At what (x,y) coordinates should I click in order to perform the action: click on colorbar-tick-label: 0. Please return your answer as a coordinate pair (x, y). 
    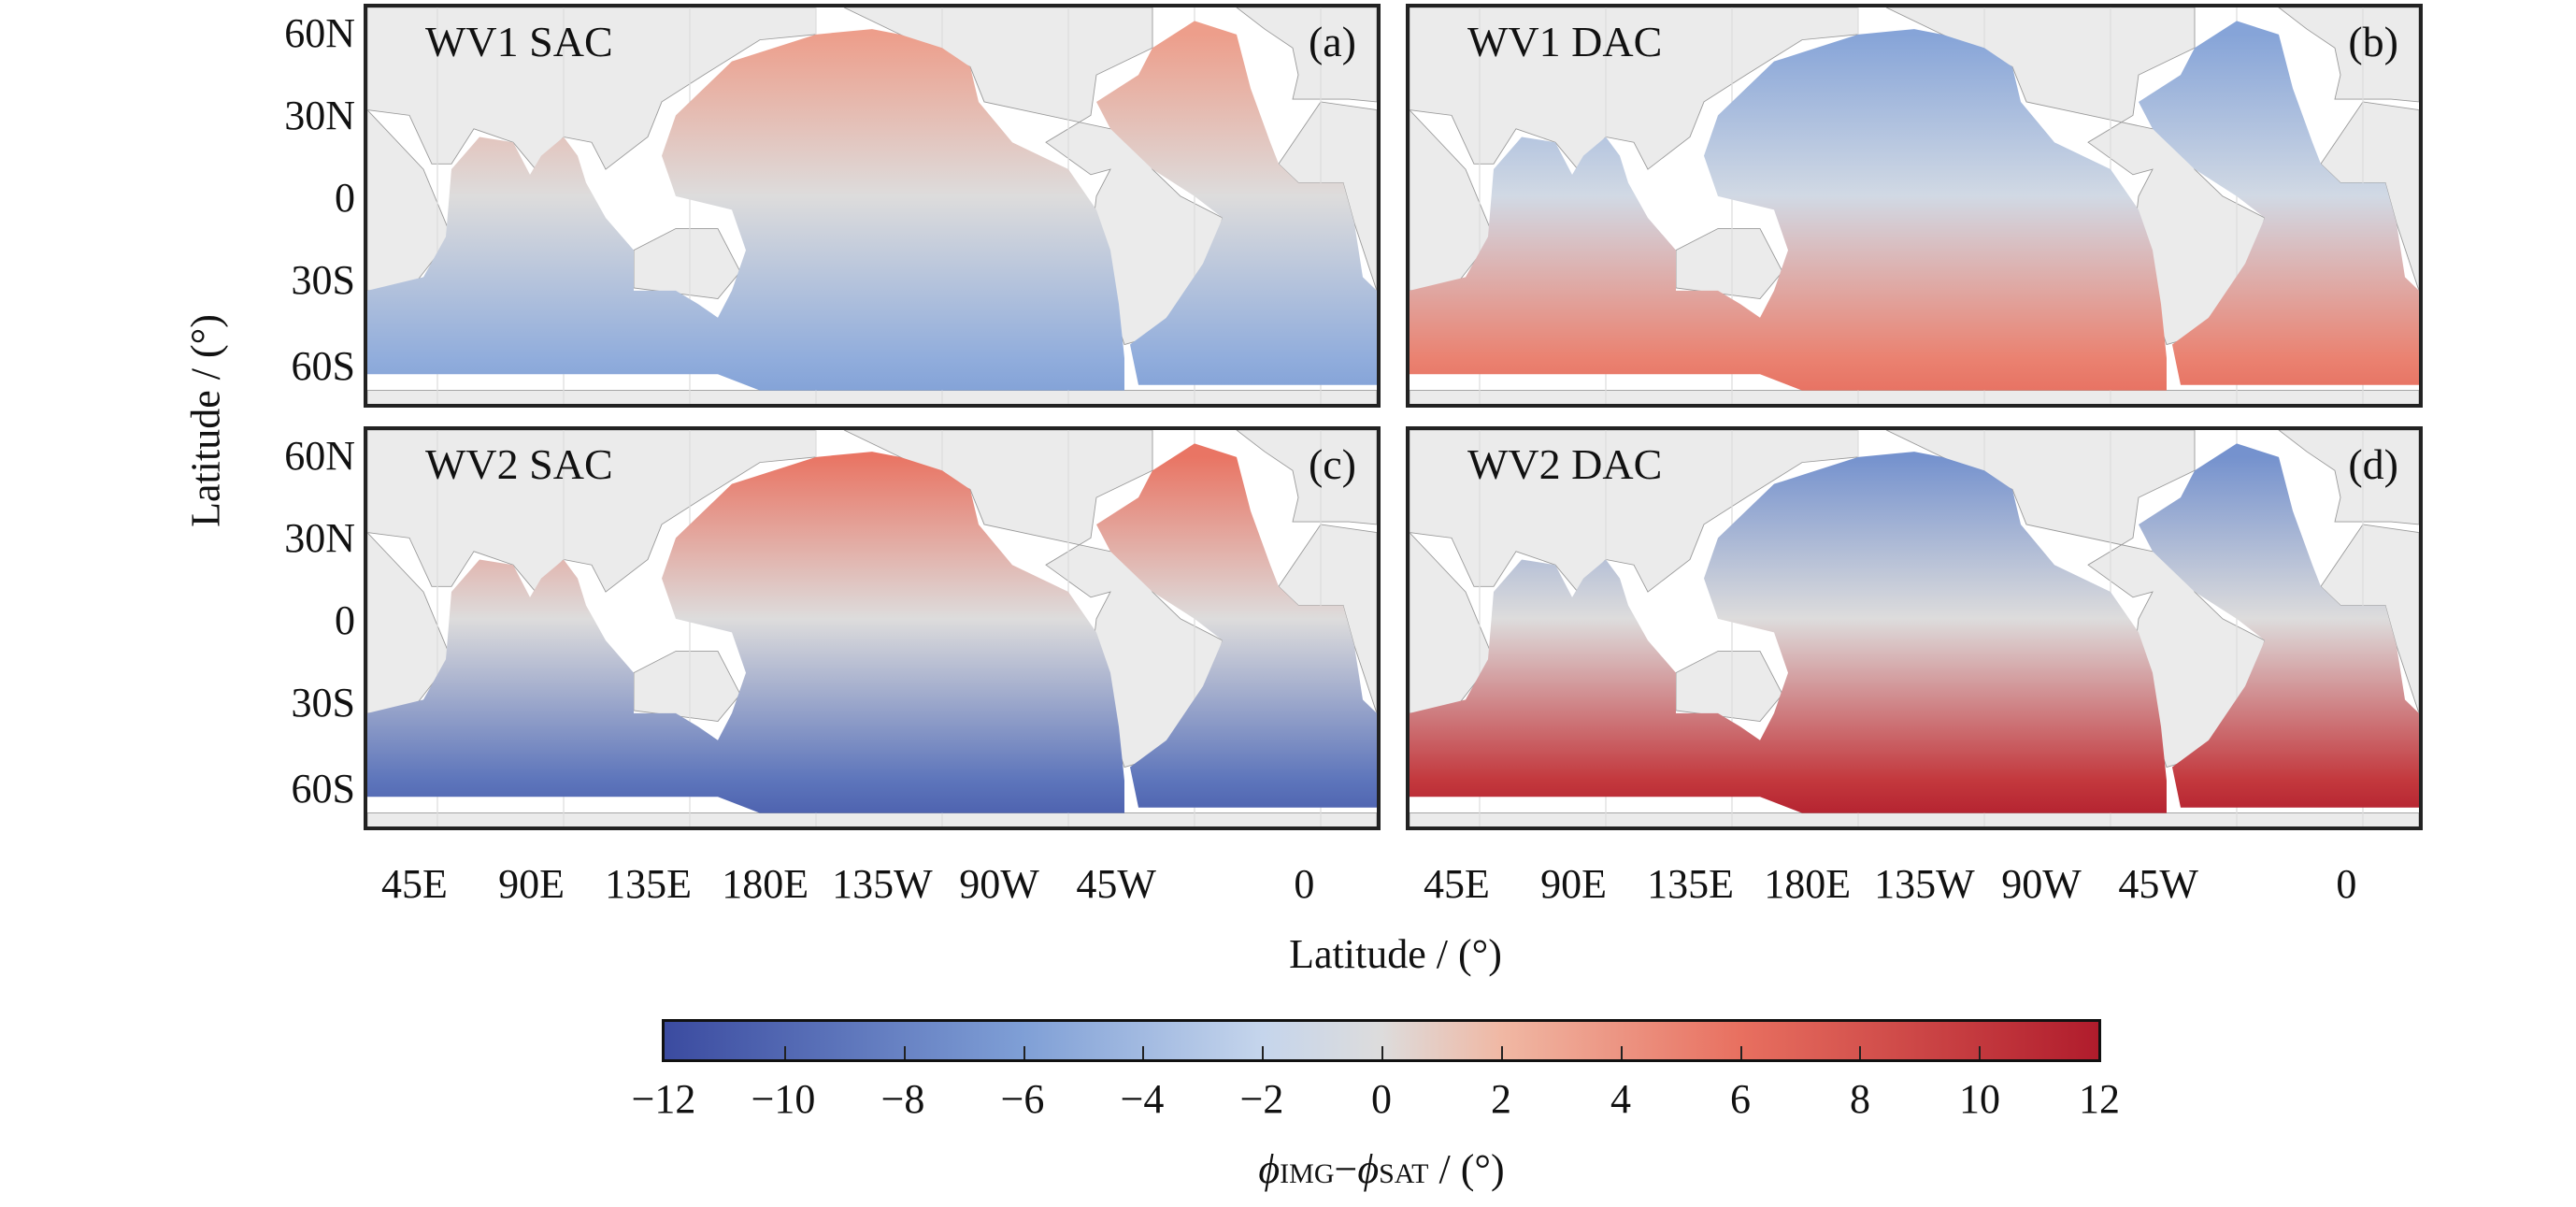
    Looking at the image, I should click on (1381, 1099).